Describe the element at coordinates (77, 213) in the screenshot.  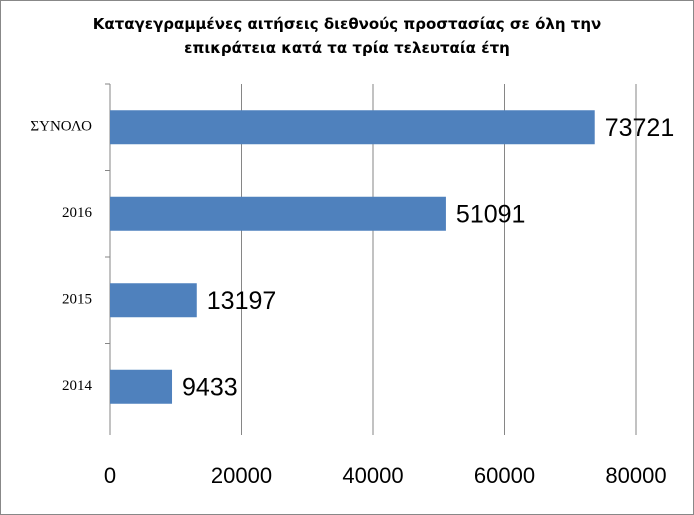
I see `y-tick-label: 2016` at that location.